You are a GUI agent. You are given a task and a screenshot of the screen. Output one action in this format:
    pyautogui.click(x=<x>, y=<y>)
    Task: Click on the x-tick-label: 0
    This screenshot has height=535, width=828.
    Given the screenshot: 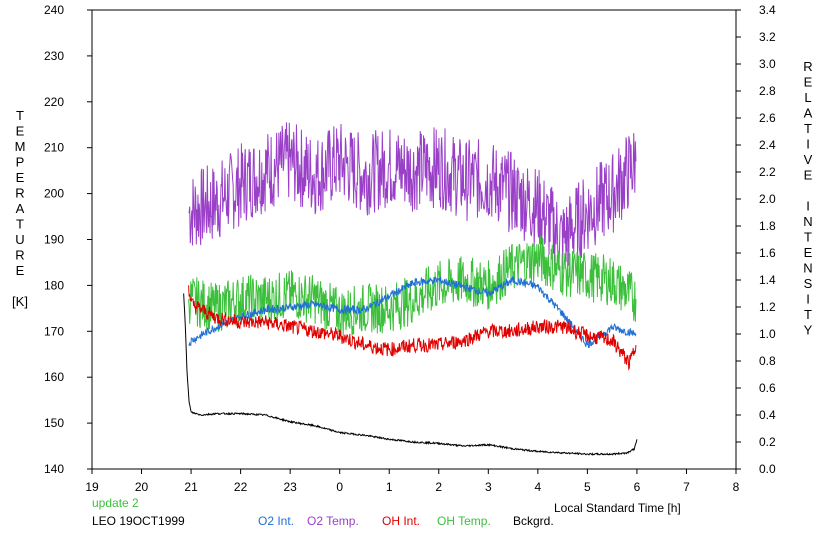 What is the action you would take?
    pyautogui.click(x=339, y=487)
    